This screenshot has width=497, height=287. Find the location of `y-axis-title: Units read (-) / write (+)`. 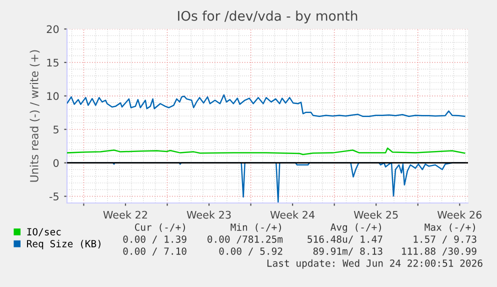

y-axis-title: Units read (-) / write (+) is located at coordinates (35, 116).